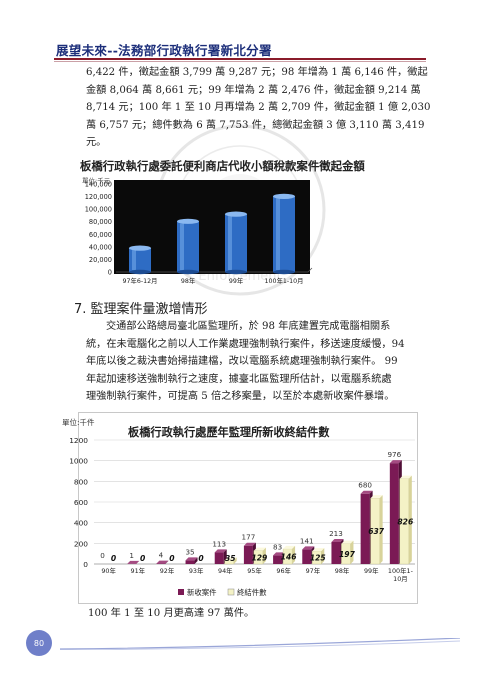  Describe the element at coordinates (108, 570) in the screenshot. I see `chart2-xtick-label: 90年` at that location.